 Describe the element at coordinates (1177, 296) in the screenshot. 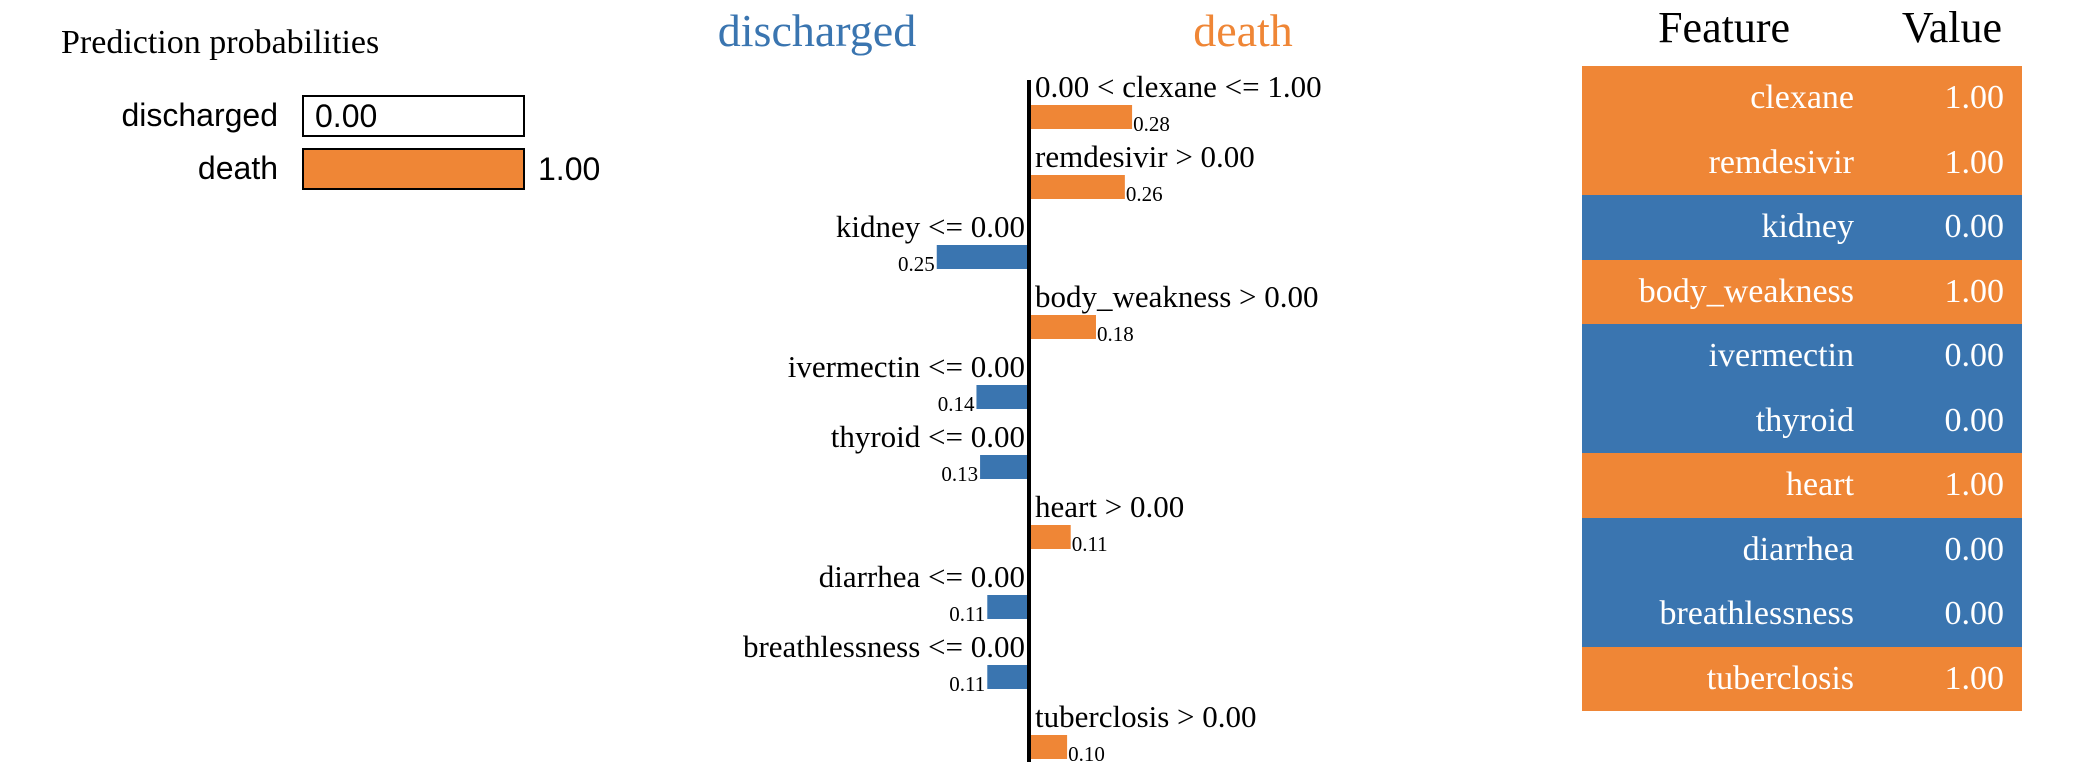

I see `feature-condition-label: body_weakness > 0.00` at that location.